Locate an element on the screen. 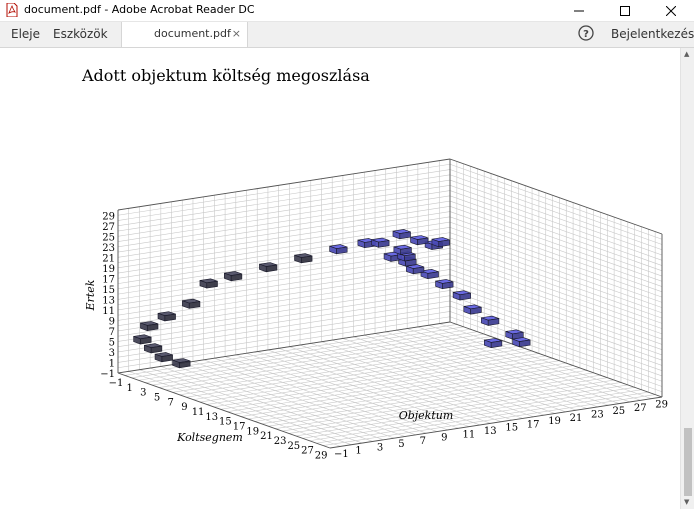 The height and width of the screenshot is (509, 694). z-tick-label: 19 is located at coordinates (108, 269).